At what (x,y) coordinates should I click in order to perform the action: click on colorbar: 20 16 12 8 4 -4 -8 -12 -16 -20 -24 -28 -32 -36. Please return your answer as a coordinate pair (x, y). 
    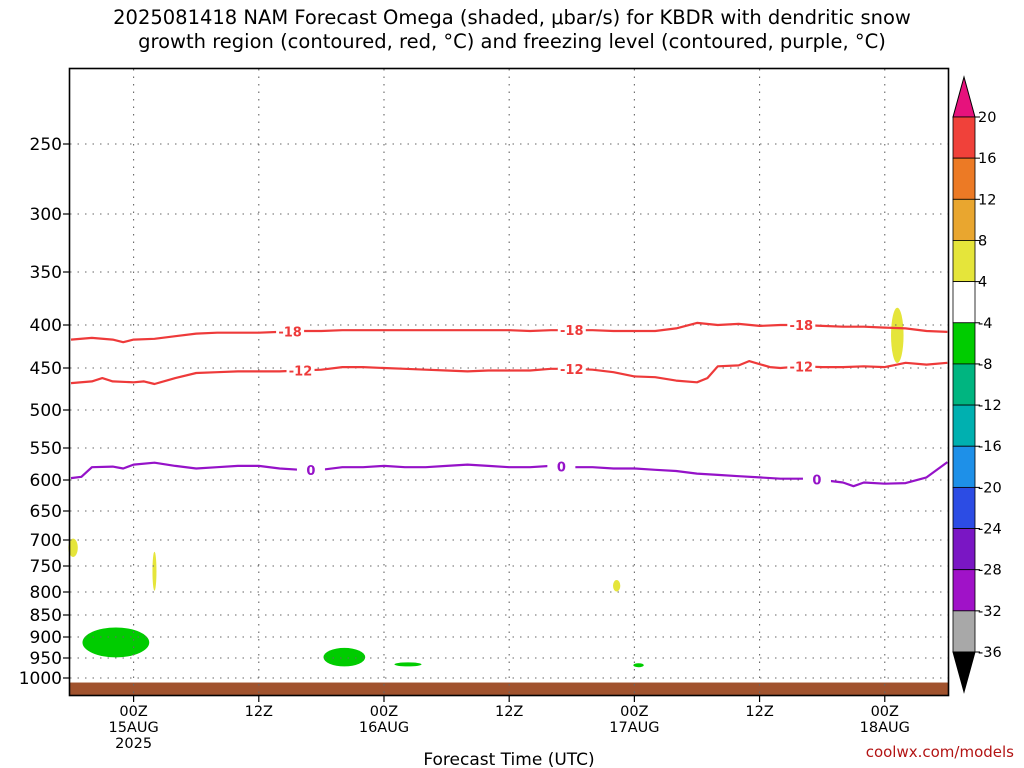
    Looking at the image, I should click on (977, 384).